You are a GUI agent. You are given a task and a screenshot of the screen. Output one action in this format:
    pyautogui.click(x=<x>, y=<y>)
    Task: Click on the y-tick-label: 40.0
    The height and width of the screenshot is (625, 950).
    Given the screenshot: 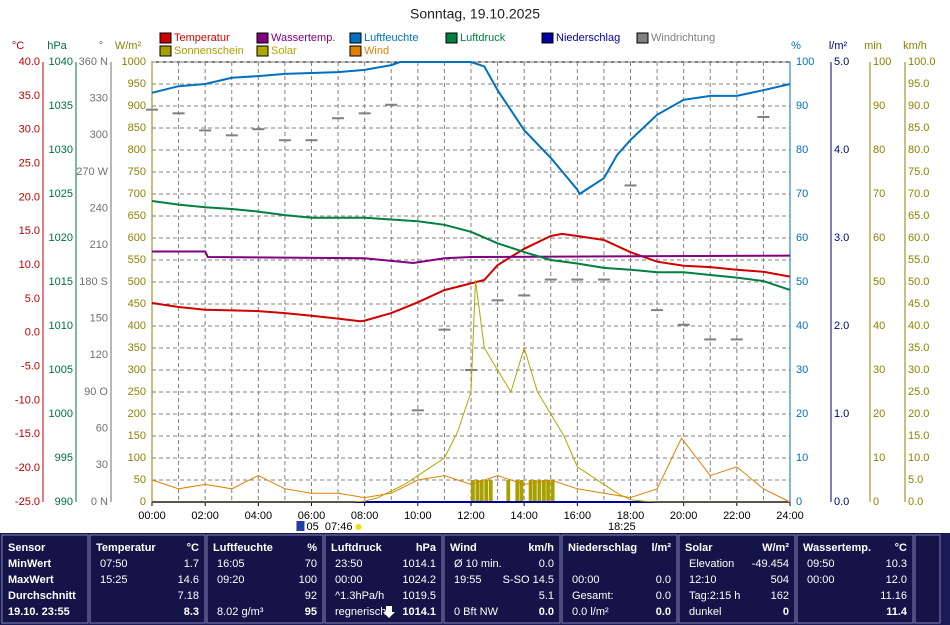 What is the action you would take?
    pyautogui.click(x=918, y=326)
    